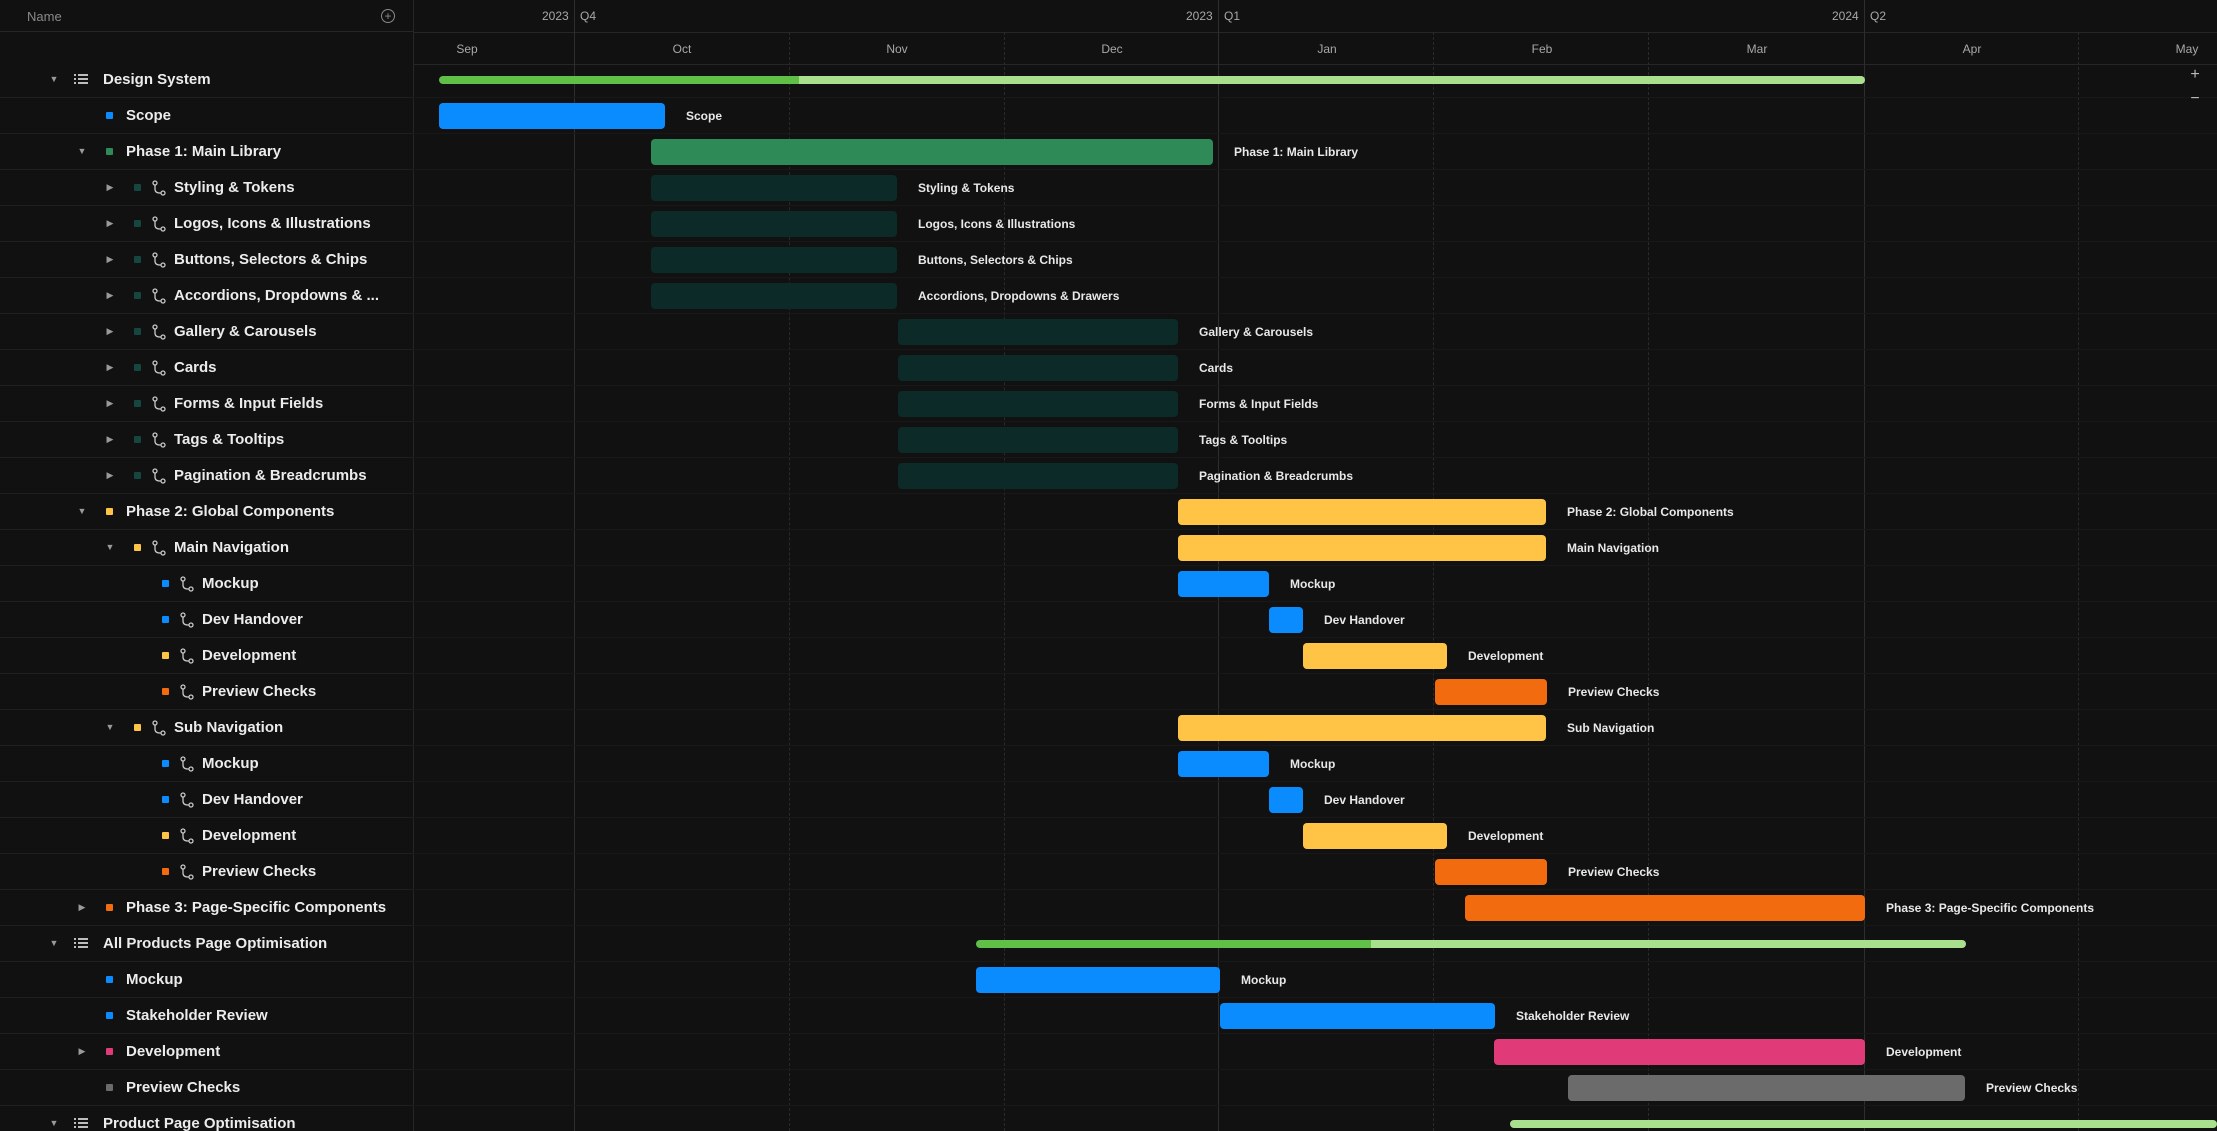  What do you see at coordinates (206, 116) in the screenshot?
I see `task-row: Scope` at bounding box center [206, 116].